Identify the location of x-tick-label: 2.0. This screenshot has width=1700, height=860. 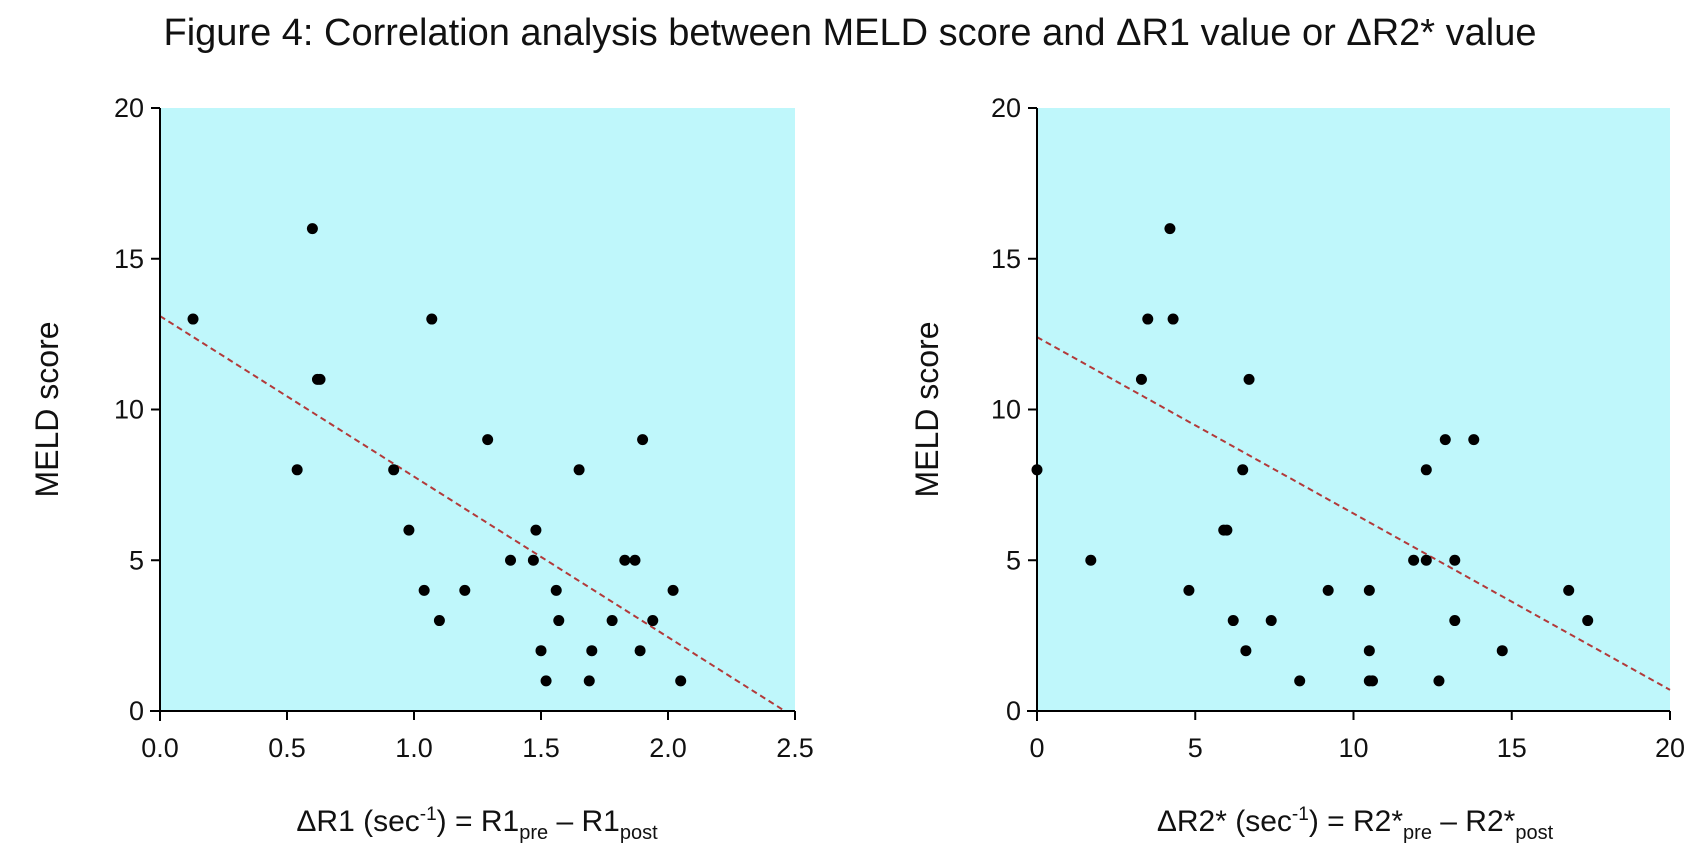
(668, 748).